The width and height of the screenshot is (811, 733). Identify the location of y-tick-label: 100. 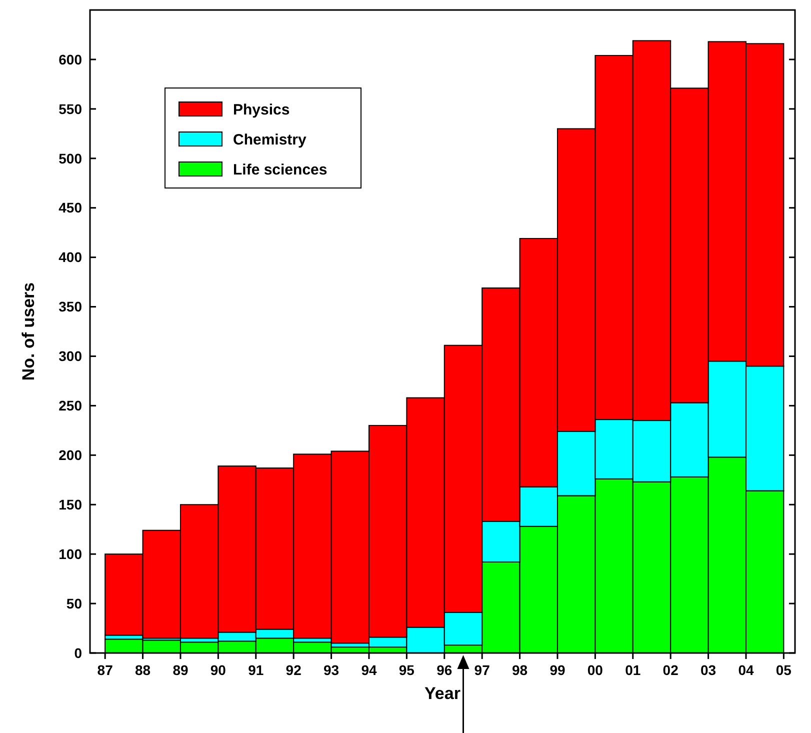
(70, 554).